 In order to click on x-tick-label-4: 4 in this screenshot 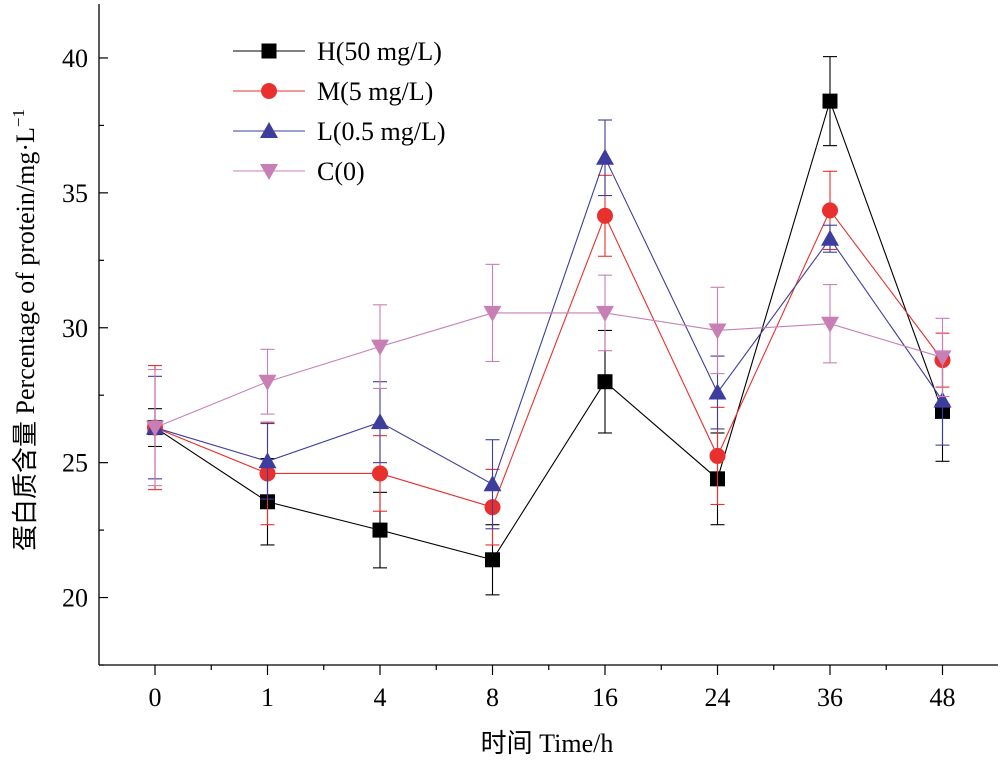, I will do `click(380, 697)`.